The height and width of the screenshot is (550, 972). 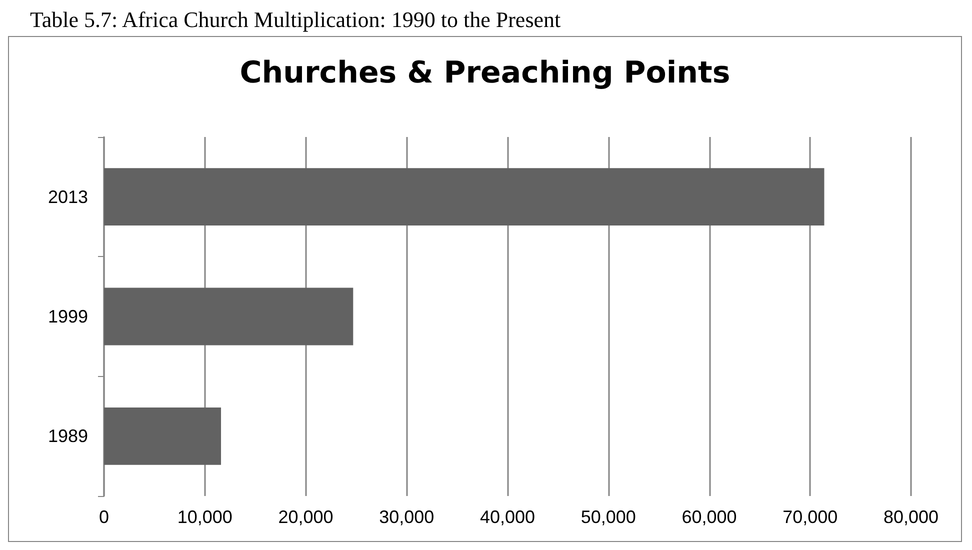 I want to click on x-tick-label: 60,000, so click(x=709, y=517).